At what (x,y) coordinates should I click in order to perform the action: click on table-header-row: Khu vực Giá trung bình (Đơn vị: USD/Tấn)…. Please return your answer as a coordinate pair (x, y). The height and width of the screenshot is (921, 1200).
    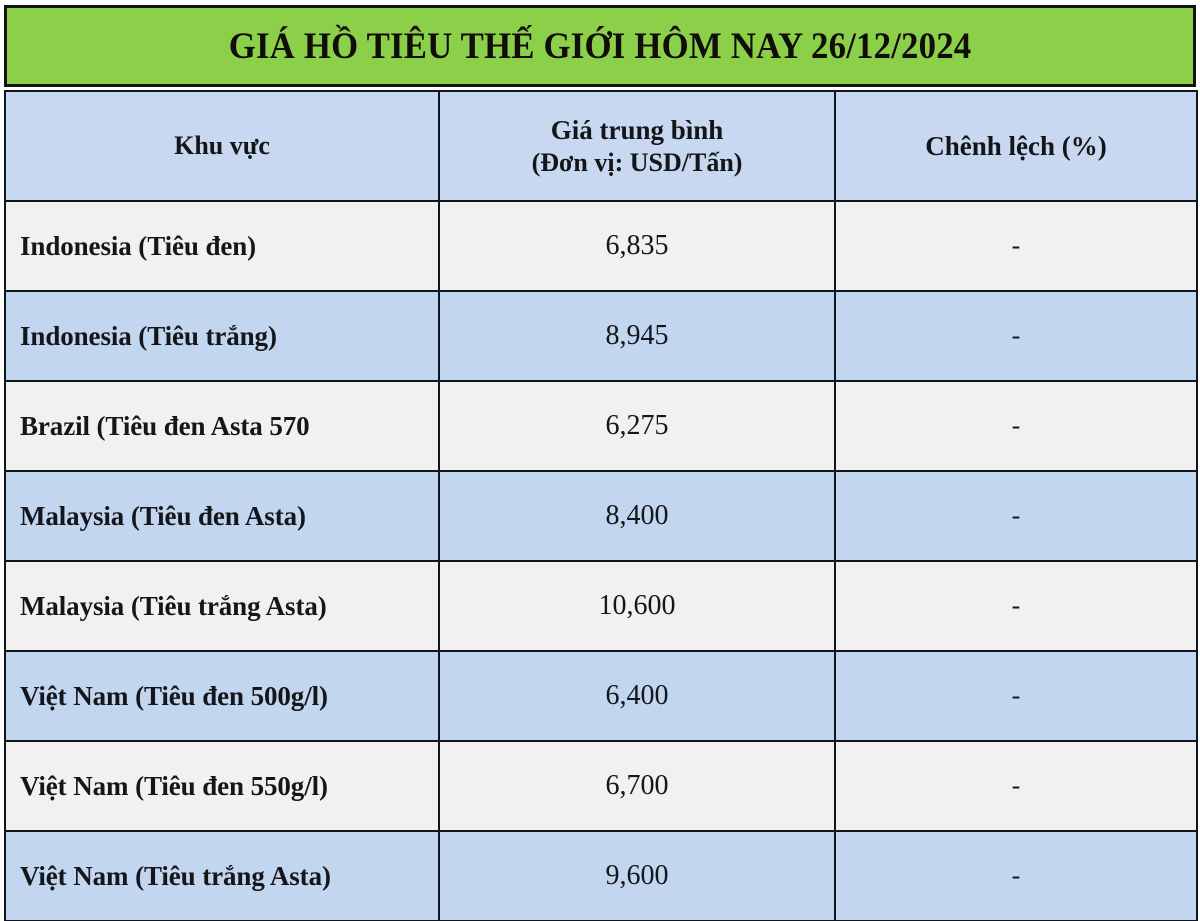
    Looking at the image, I should click on (601, 146).